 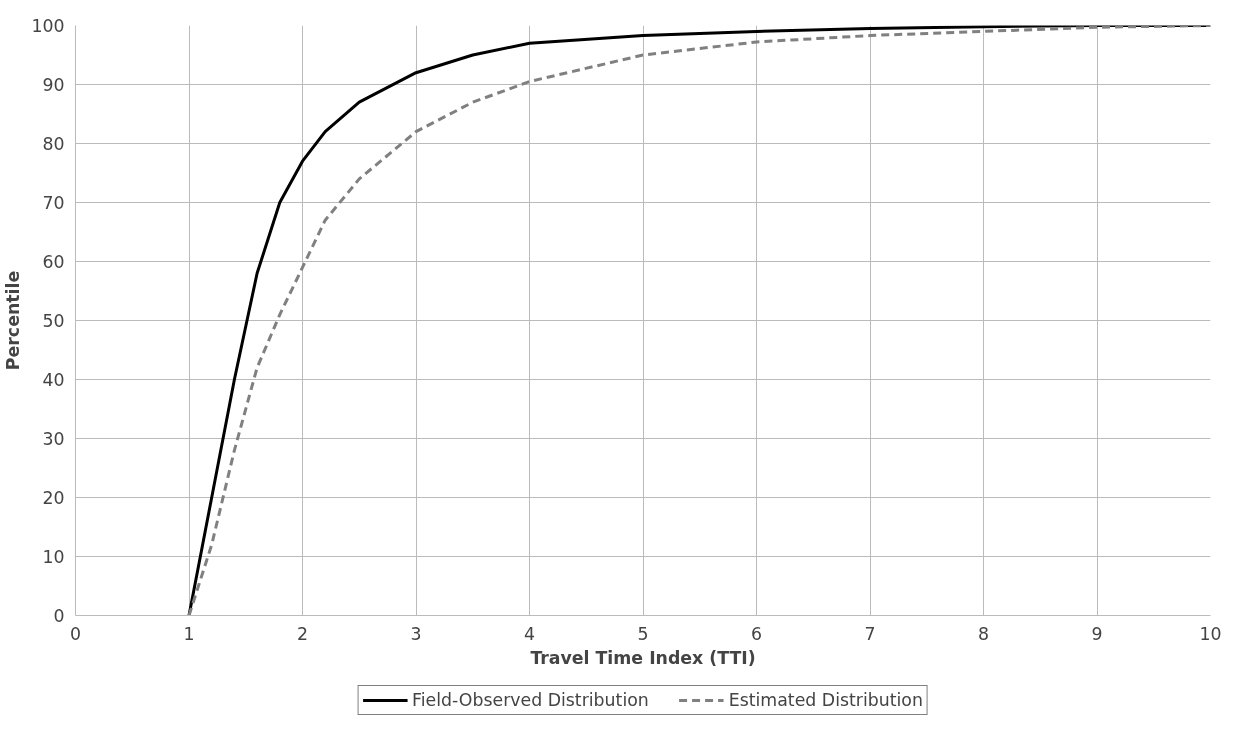 I want to click on y-tick-label: 100, so click(x=48, y=26).